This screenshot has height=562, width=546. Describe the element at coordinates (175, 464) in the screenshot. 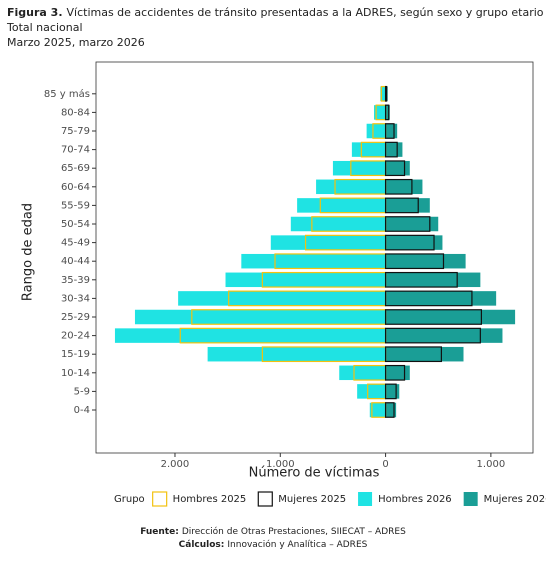

I see `x-tick-label: 2.000` at that location.